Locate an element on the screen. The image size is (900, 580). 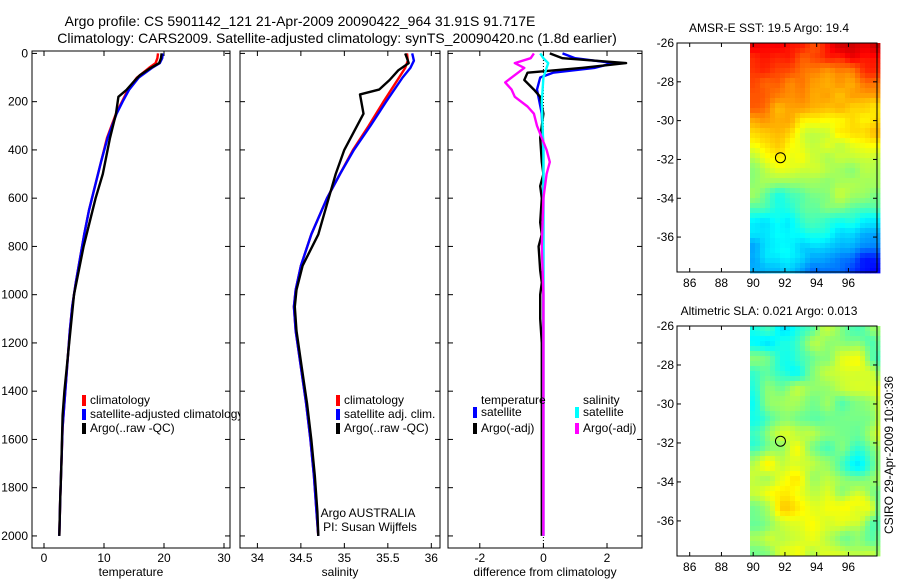
temperature-ytick-label: 1200 is located at coordinates (14, 343).